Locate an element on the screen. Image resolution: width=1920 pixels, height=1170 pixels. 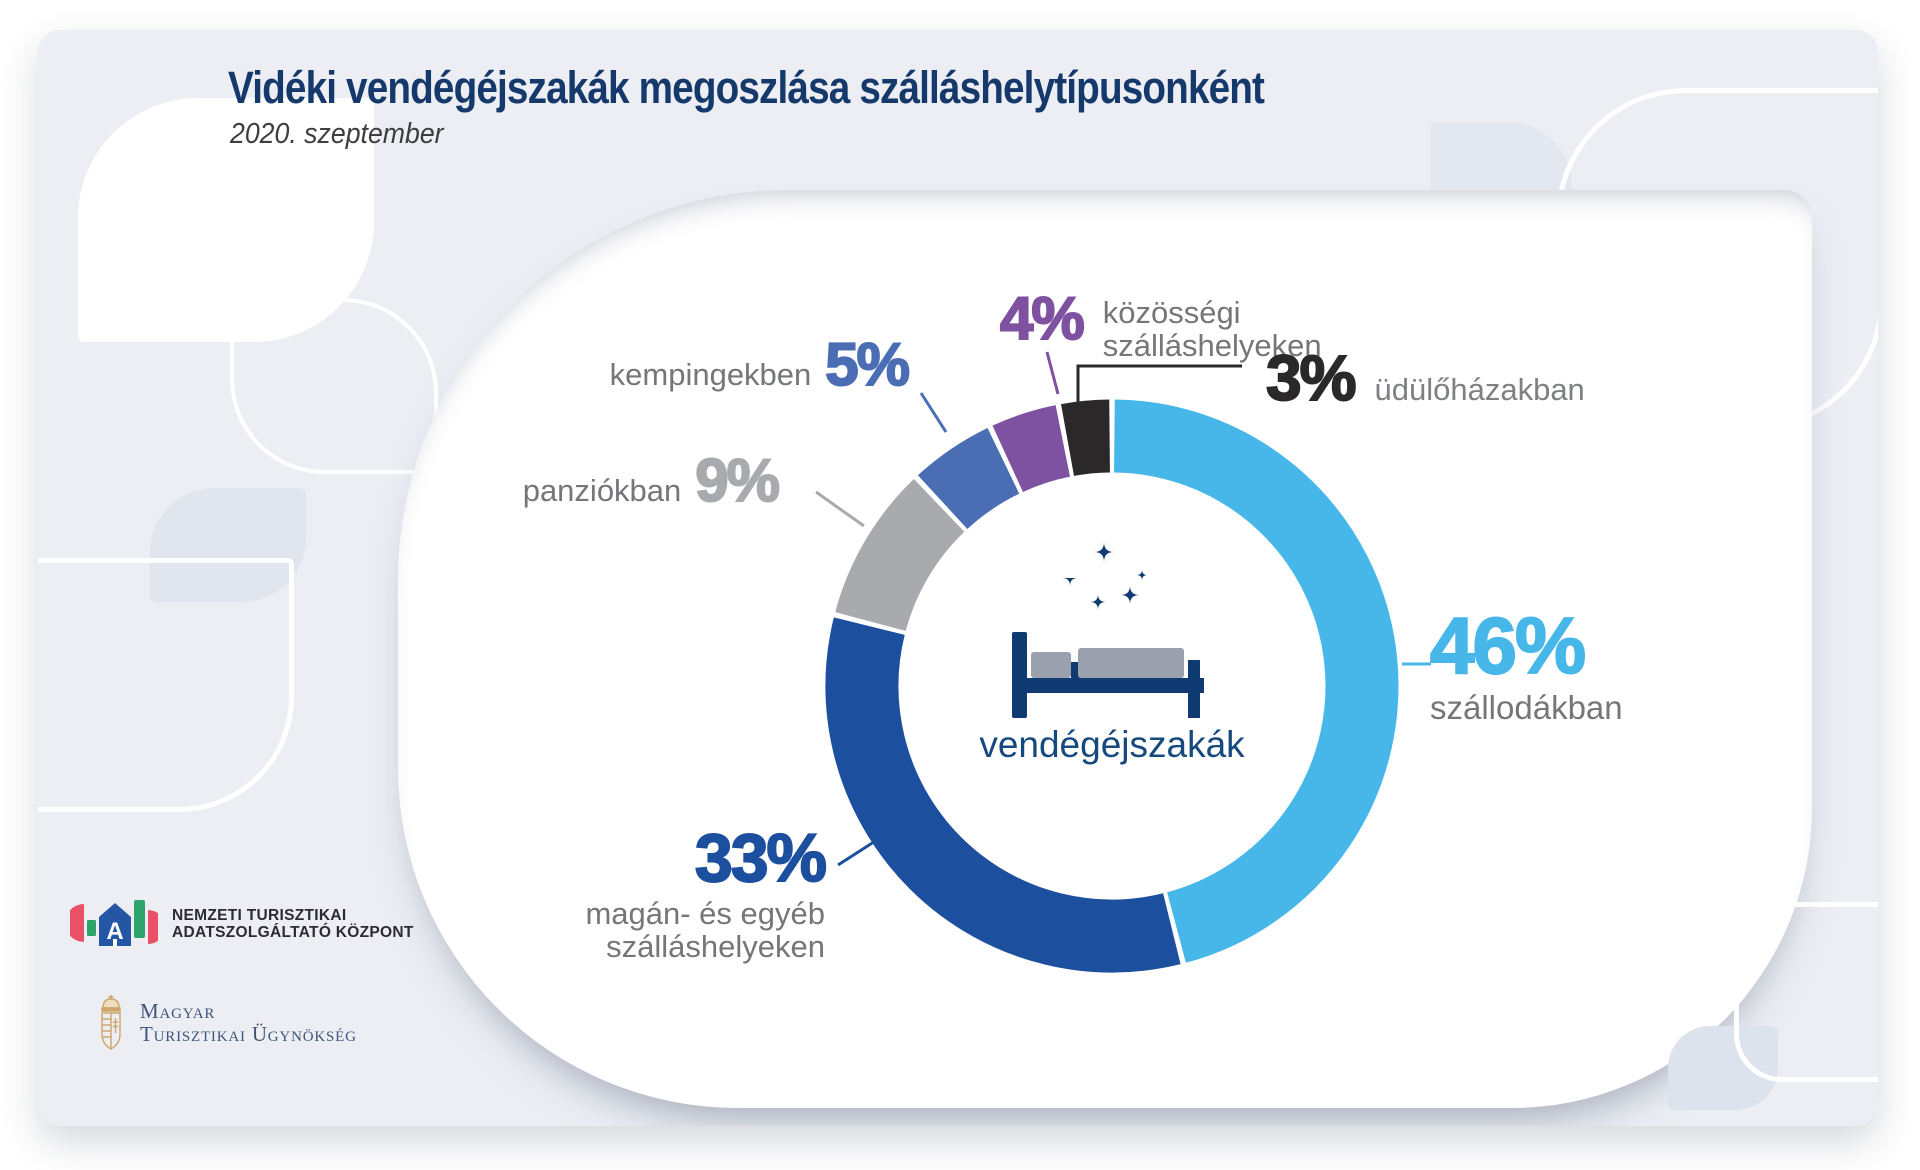
ntak-name-line2: ADATSZOLGÁLTATÓ KÖZPONT is located at coordinates (293, 932).